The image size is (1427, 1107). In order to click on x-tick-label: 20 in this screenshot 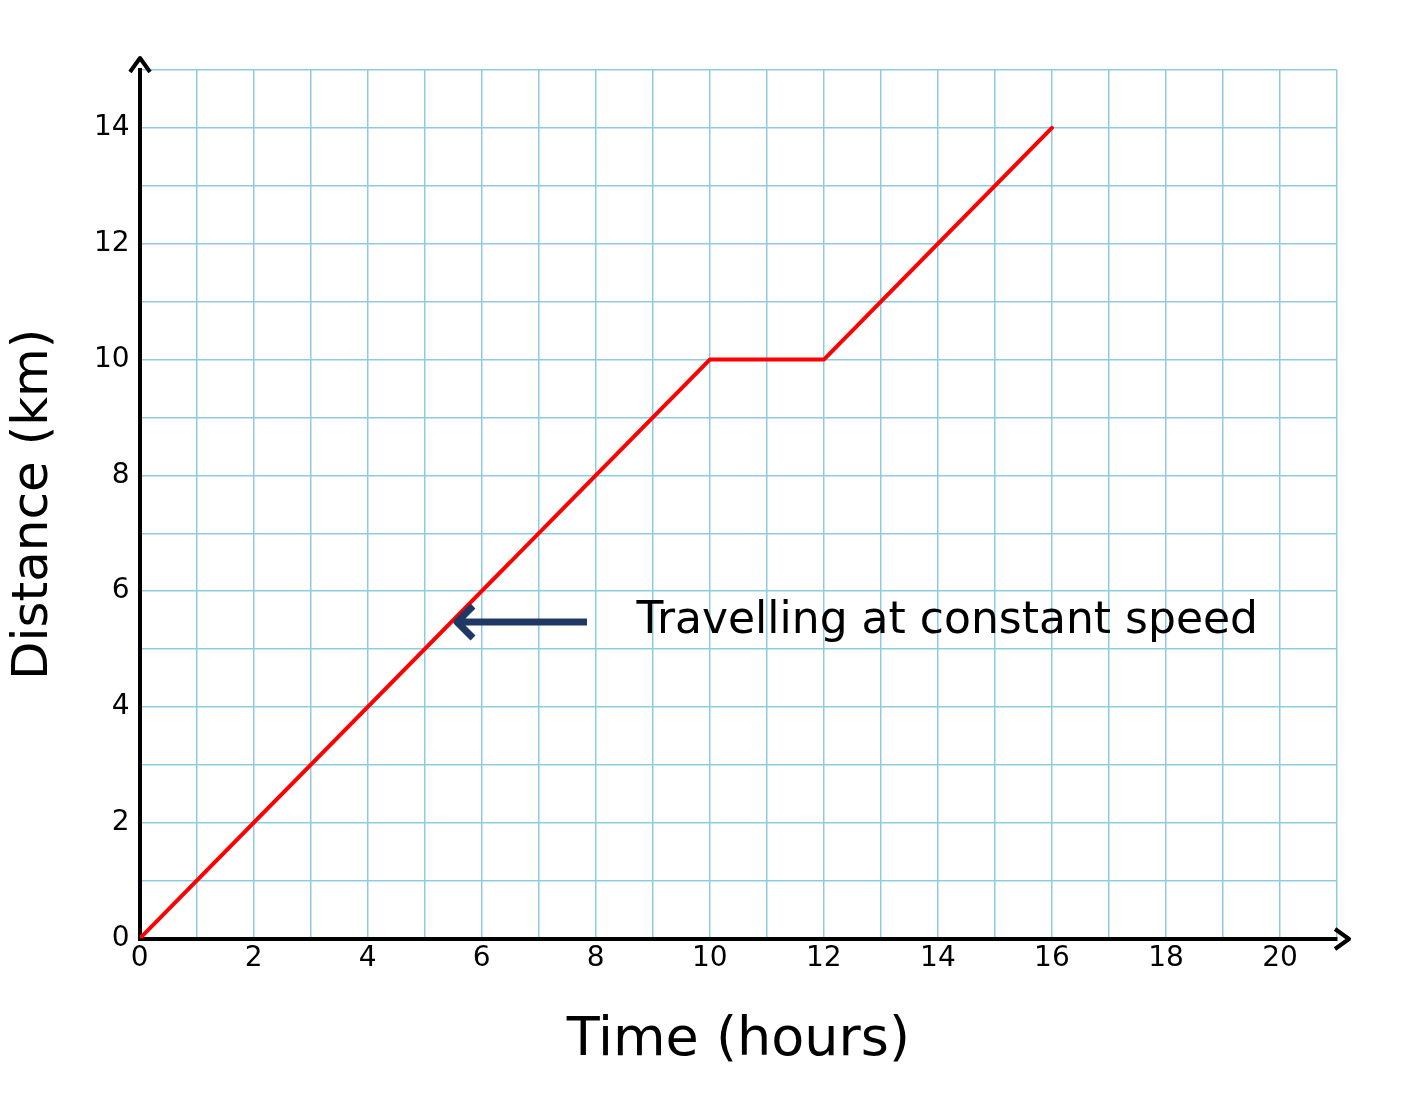, I will do `click(1280, 956)`.